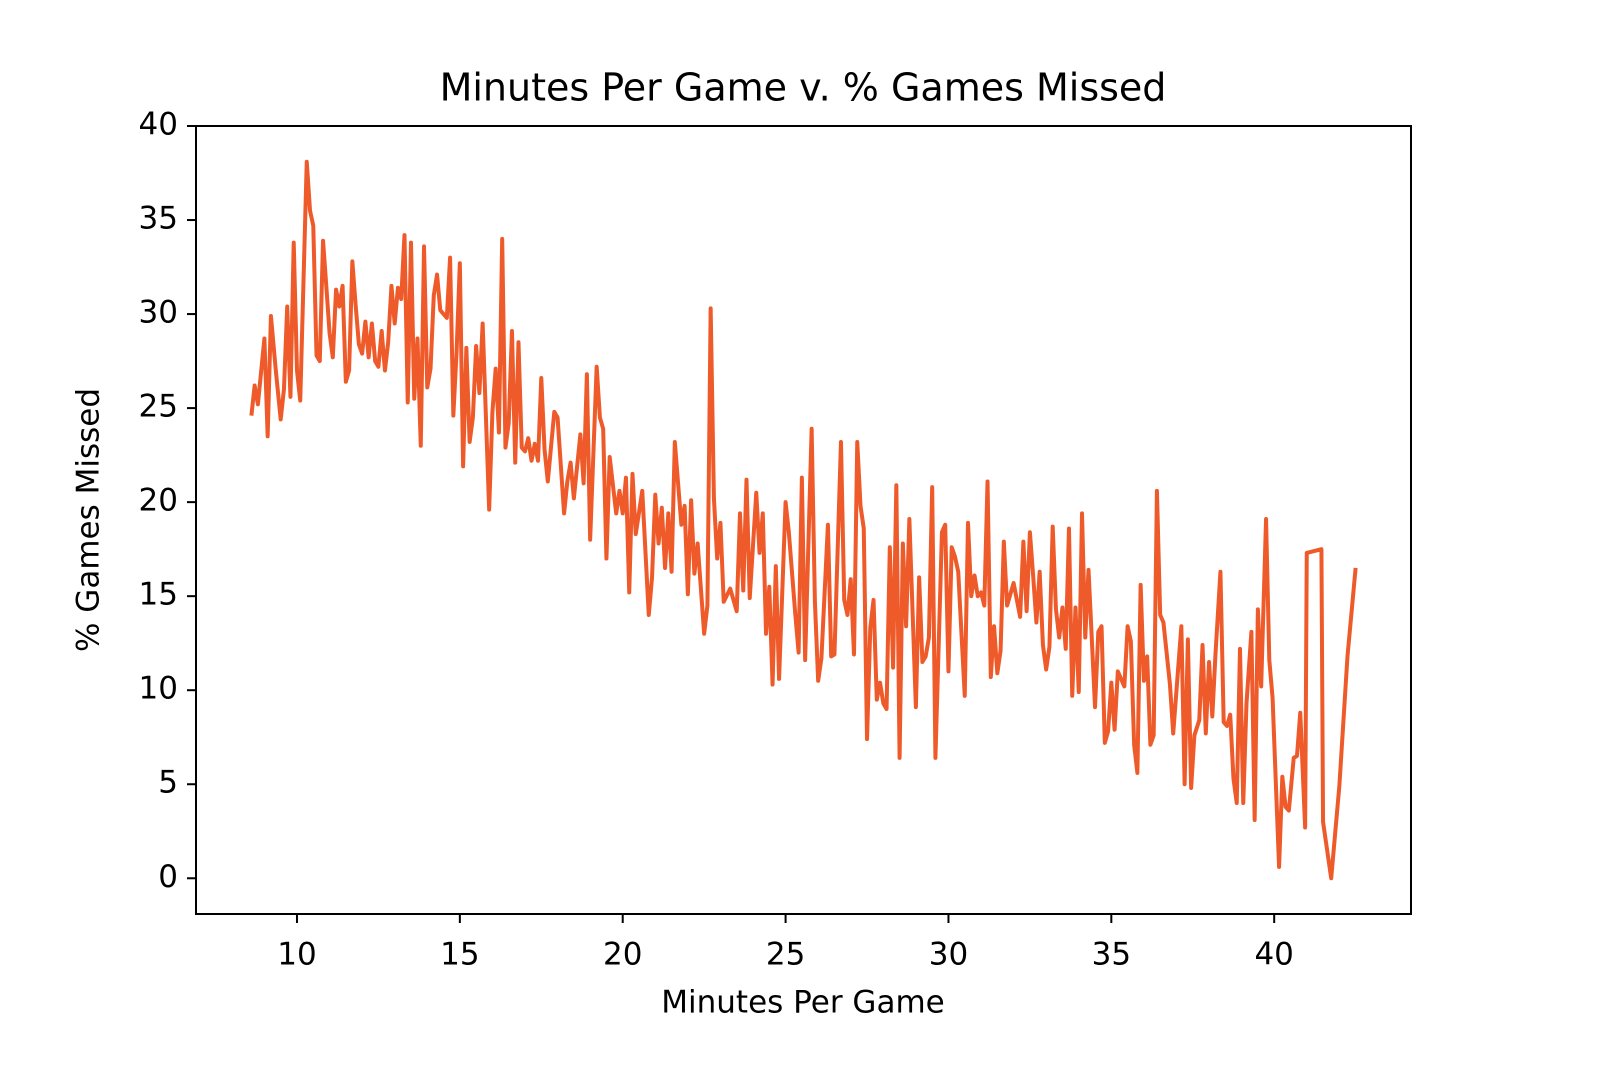 The image size is (1600, 1067). Describe the element at coordinates (158, 595) in the screenshot. I see `y-tick-label: 15` at that location.